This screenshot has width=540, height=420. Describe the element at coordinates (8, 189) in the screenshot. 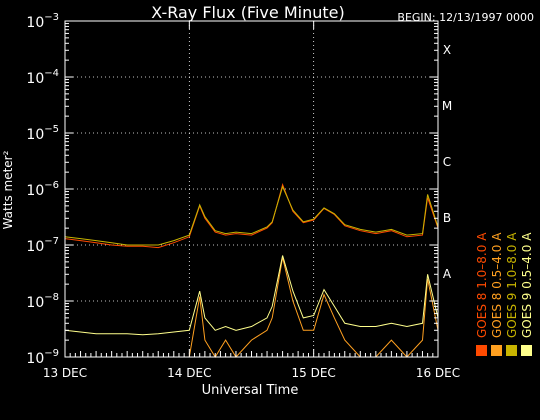

I see `y-axis-label: Watts meter²` at that location.